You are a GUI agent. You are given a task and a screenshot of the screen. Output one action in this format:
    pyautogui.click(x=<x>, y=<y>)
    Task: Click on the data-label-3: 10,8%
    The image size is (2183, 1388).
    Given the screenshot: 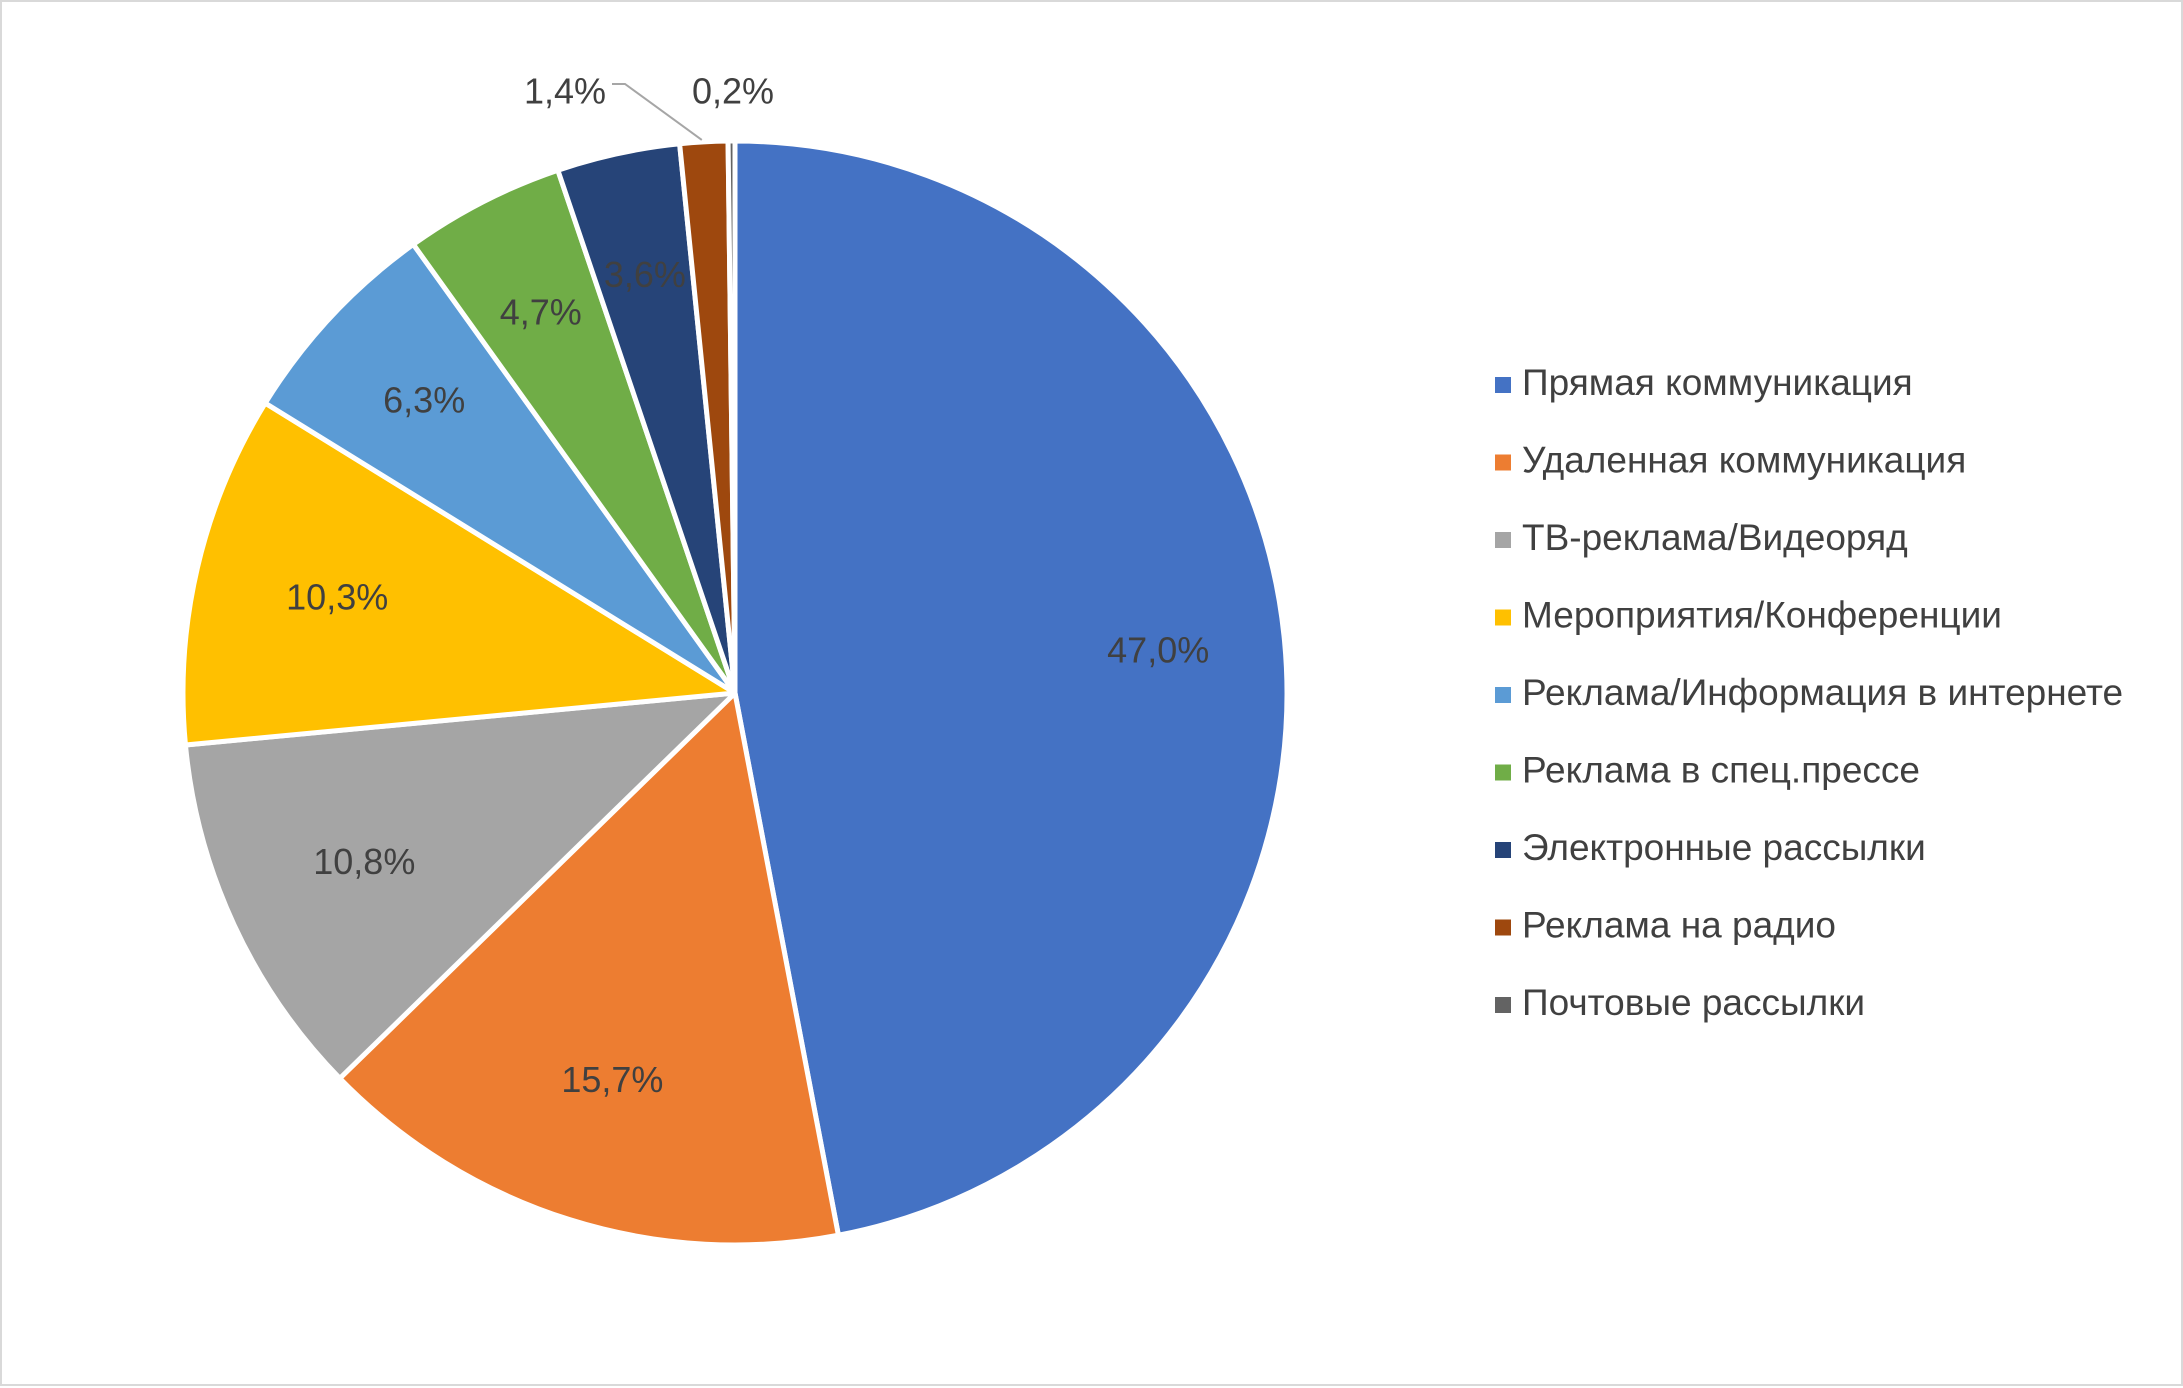 What is the action you would take?
    pyautogui.click(x=364, y=861)
    